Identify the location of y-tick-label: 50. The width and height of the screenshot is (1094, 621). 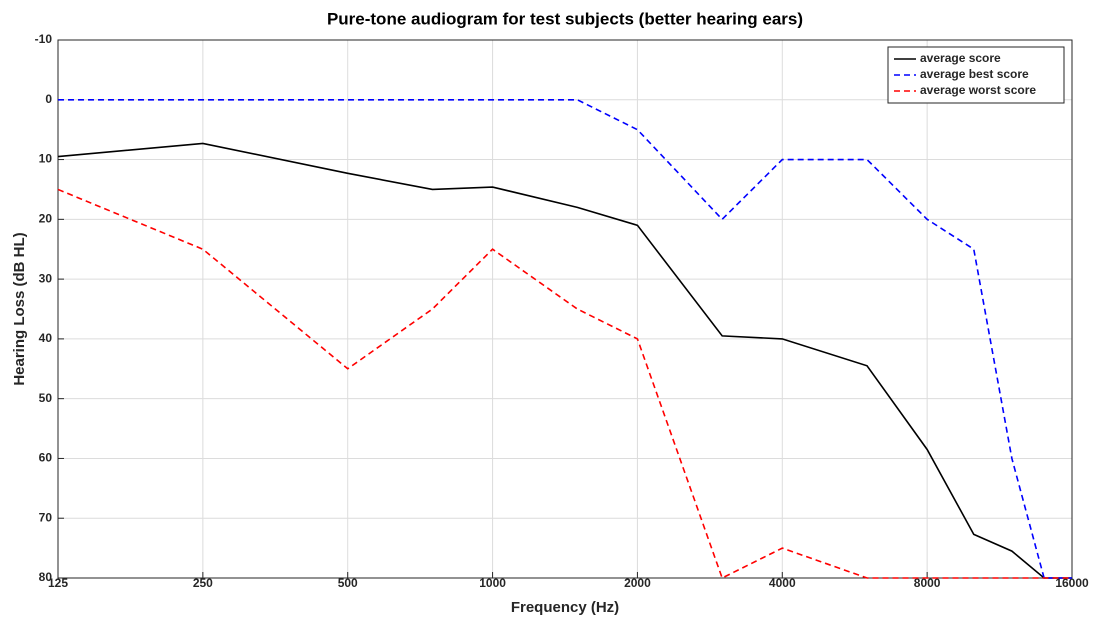
(46, 398).